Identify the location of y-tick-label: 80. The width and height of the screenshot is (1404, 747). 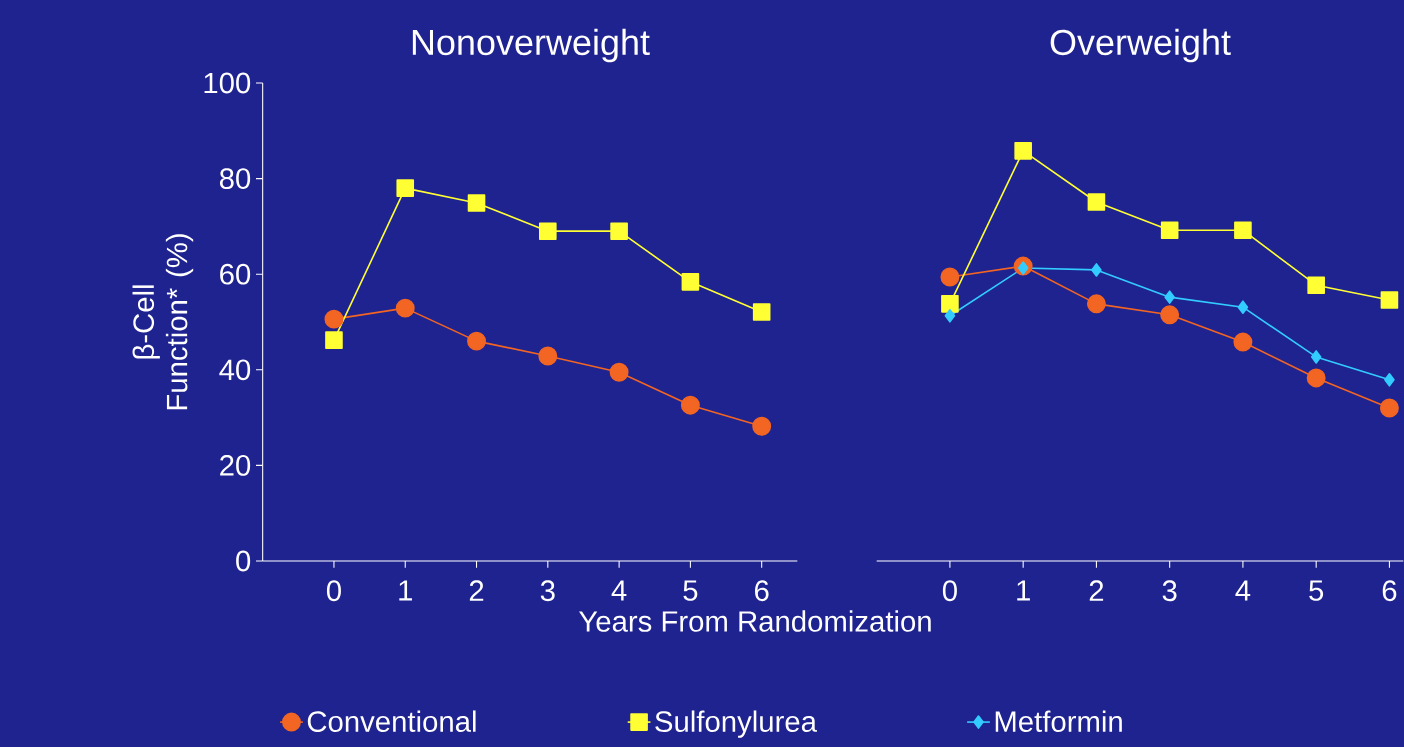
(235, 178).